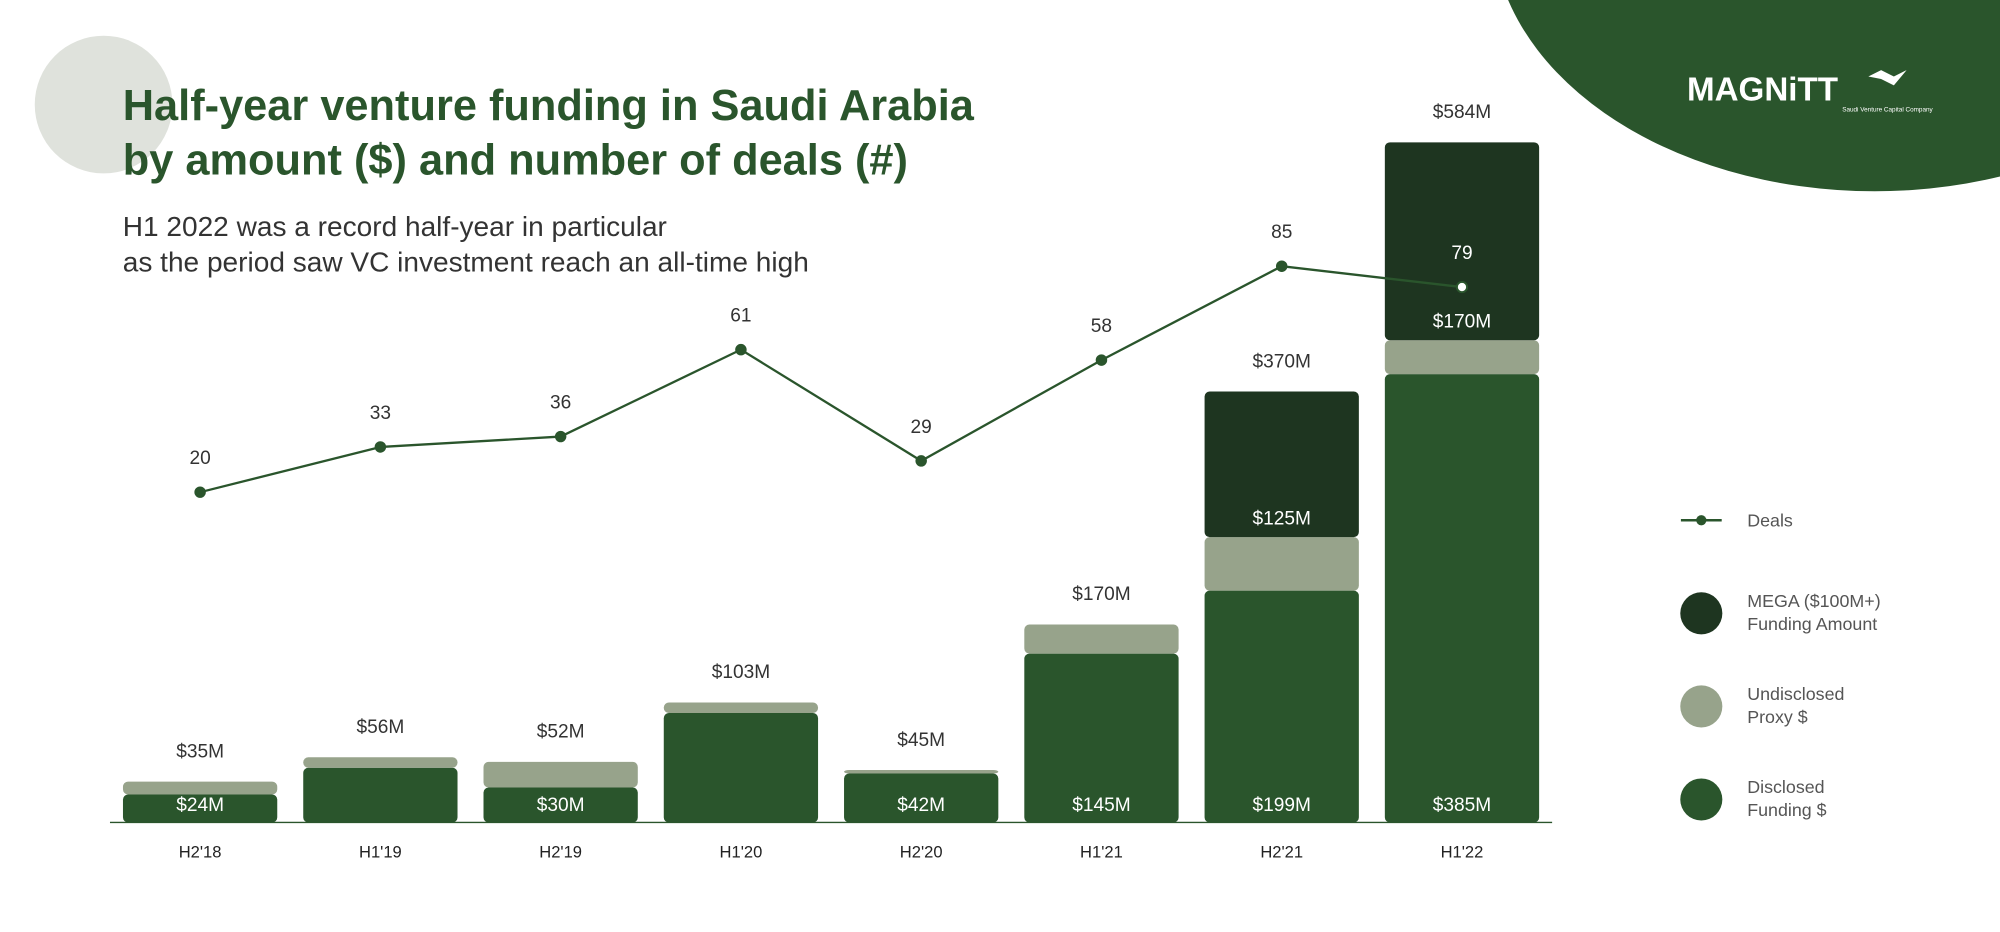  What do you see at coordinates (1101, 594) in the screenshot?
I see `total-label: $170M` at bounding box center [1101, 594].